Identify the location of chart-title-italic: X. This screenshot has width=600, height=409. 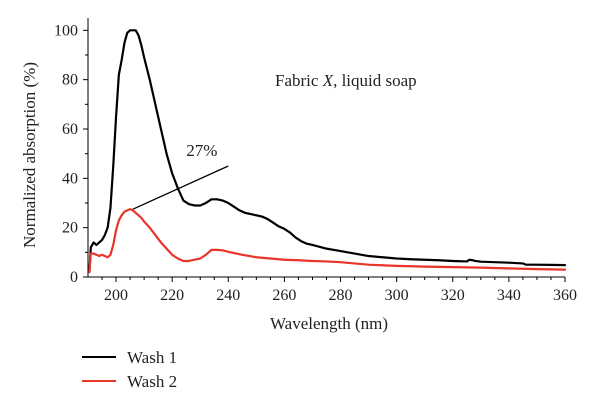
(328, 80).